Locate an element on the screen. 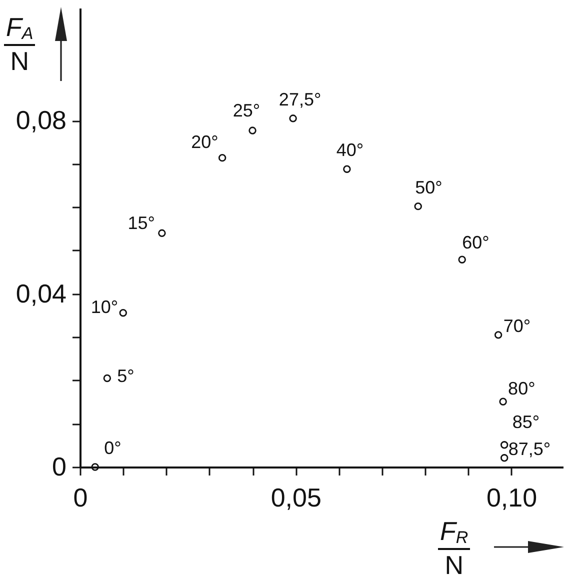 The height and width of the screenshot is (575, 569). y-tick-label: 0,04 is located at coordinates (41, 293).